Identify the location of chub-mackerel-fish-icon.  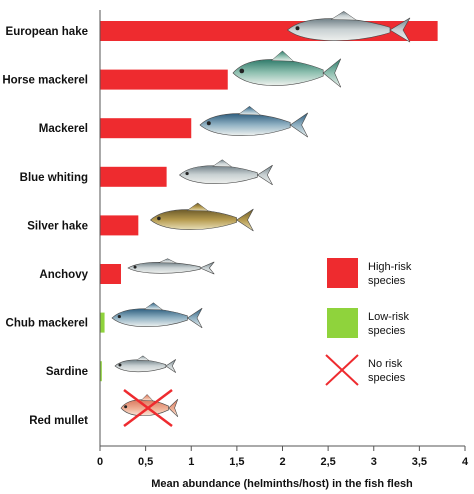
(157, 315).